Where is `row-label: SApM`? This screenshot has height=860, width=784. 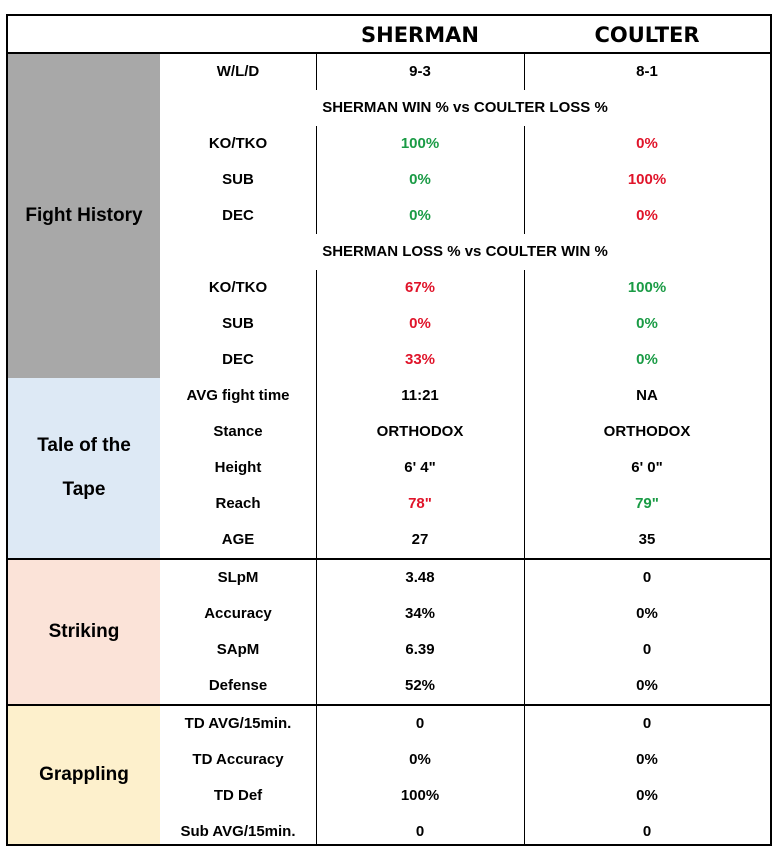
row-label: SApM is located at coordinates (238, 649).